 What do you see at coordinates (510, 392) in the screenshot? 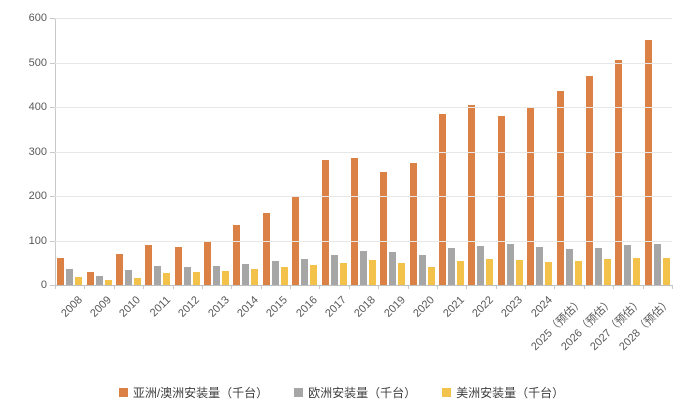
I see `legend-label: 美洲安装量（千台）` at bounding box center [510, 392].